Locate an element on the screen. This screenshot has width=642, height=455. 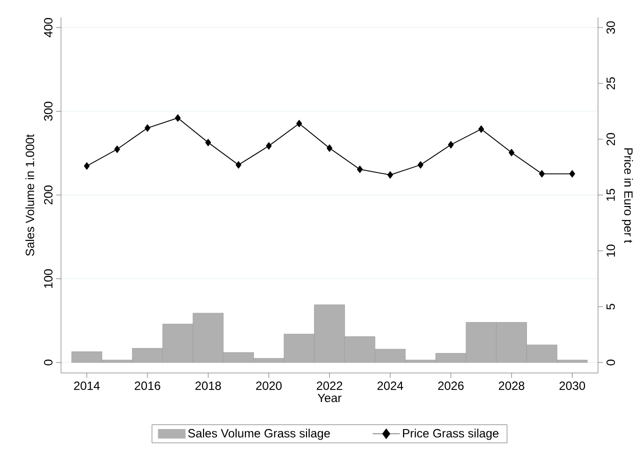
x-tick-label: 2014 is located at coordinates (87, 386).